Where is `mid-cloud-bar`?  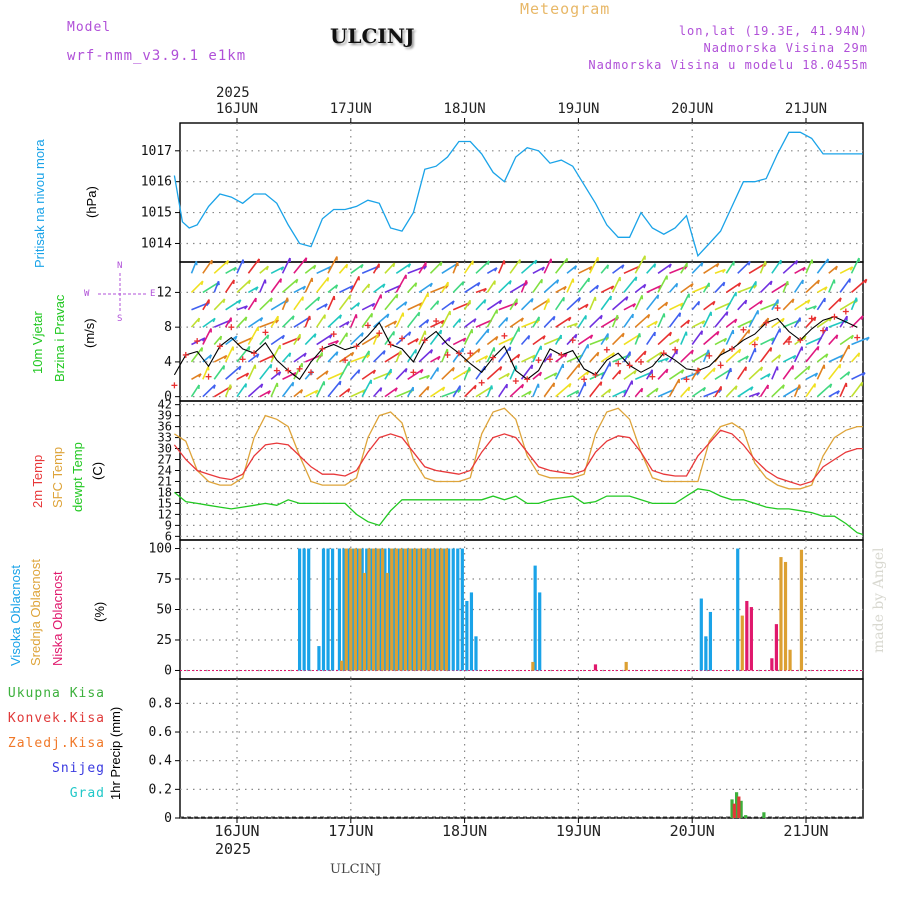
mid-cloud-bar is located at coordinates (742, 643).